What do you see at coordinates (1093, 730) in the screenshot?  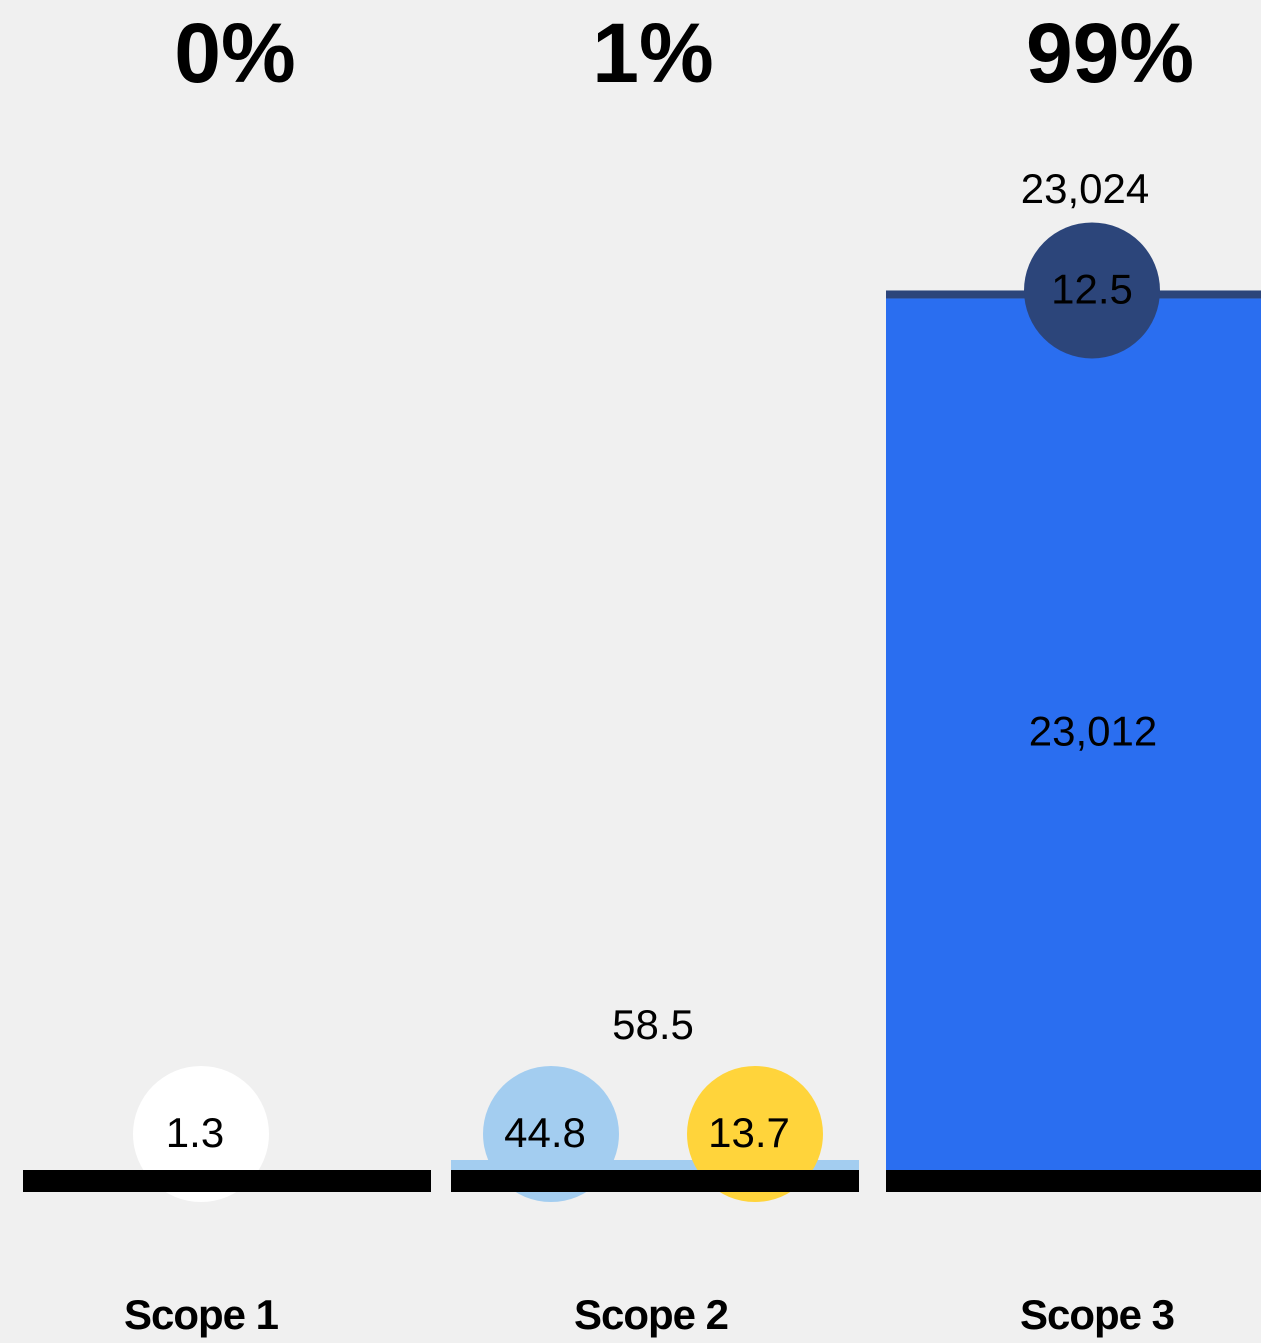 I see `segment-label: 23,012` at bounding box center [1093, 730].